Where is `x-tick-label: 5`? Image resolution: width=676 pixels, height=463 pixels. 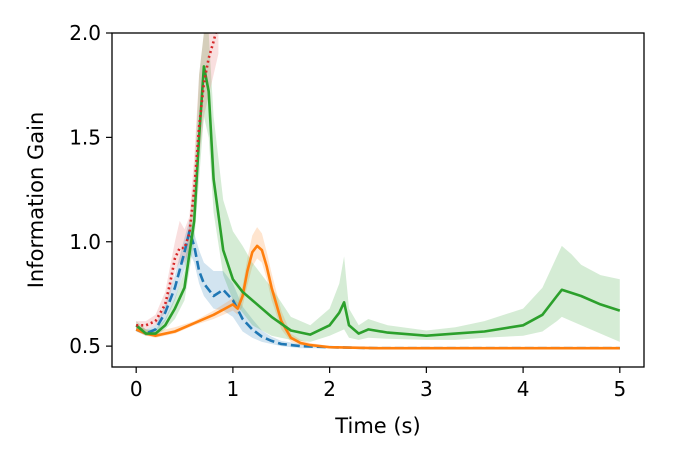
x-tick-label: 5 is located at coordinates (619, 389).